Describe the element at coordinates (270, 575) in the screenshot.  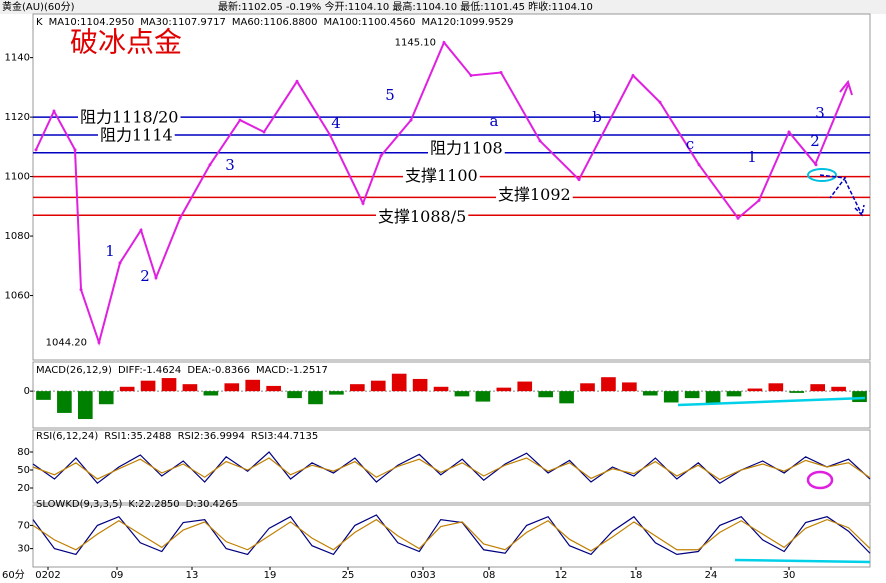
I see `x-tick-label: 19` at that location.